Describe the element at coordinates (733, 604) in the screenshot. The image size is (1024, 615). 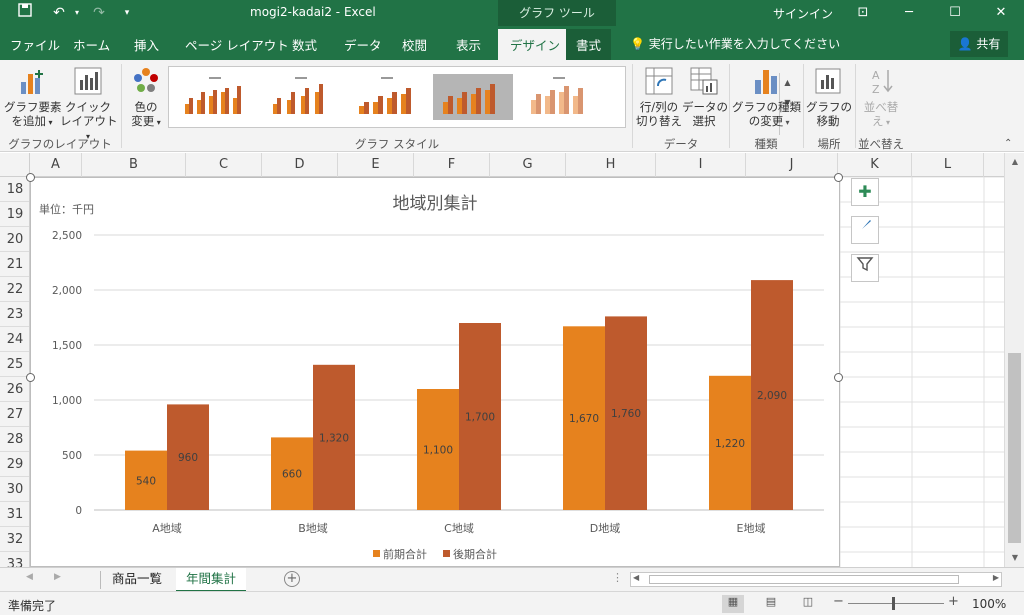
I see `normal-view-icon: ▦` at that location.